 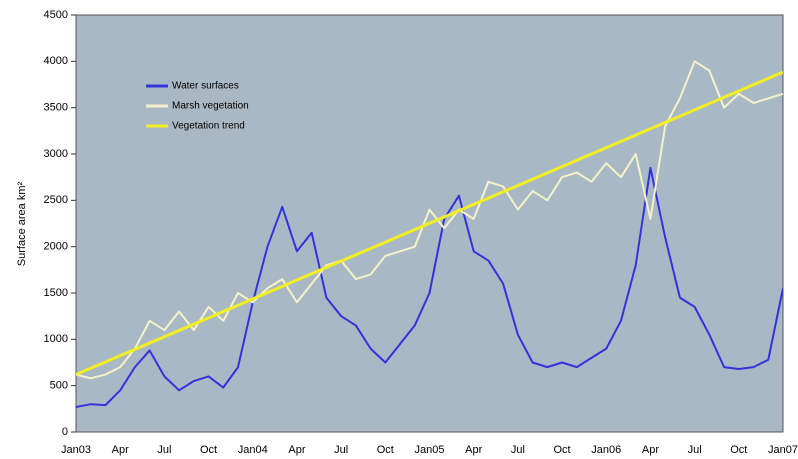 I want to click on x-tick-label: Jan05, so click(x=430, y=450).